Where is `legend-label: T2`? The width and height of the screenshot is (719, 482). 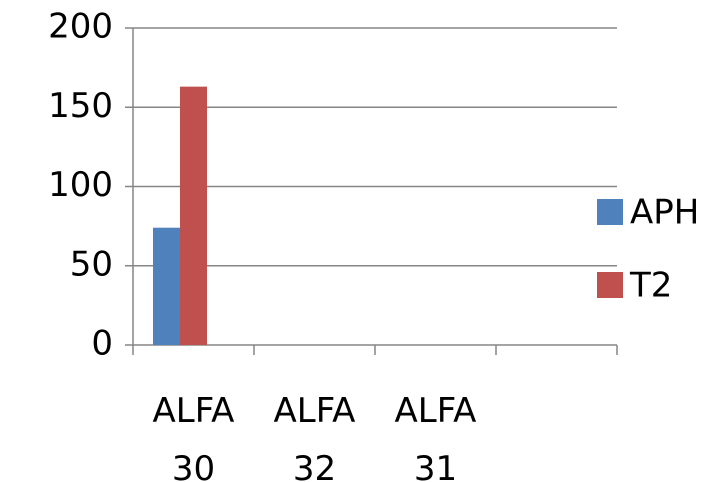 legend-label: T2 is located at coordinates (650, 286).